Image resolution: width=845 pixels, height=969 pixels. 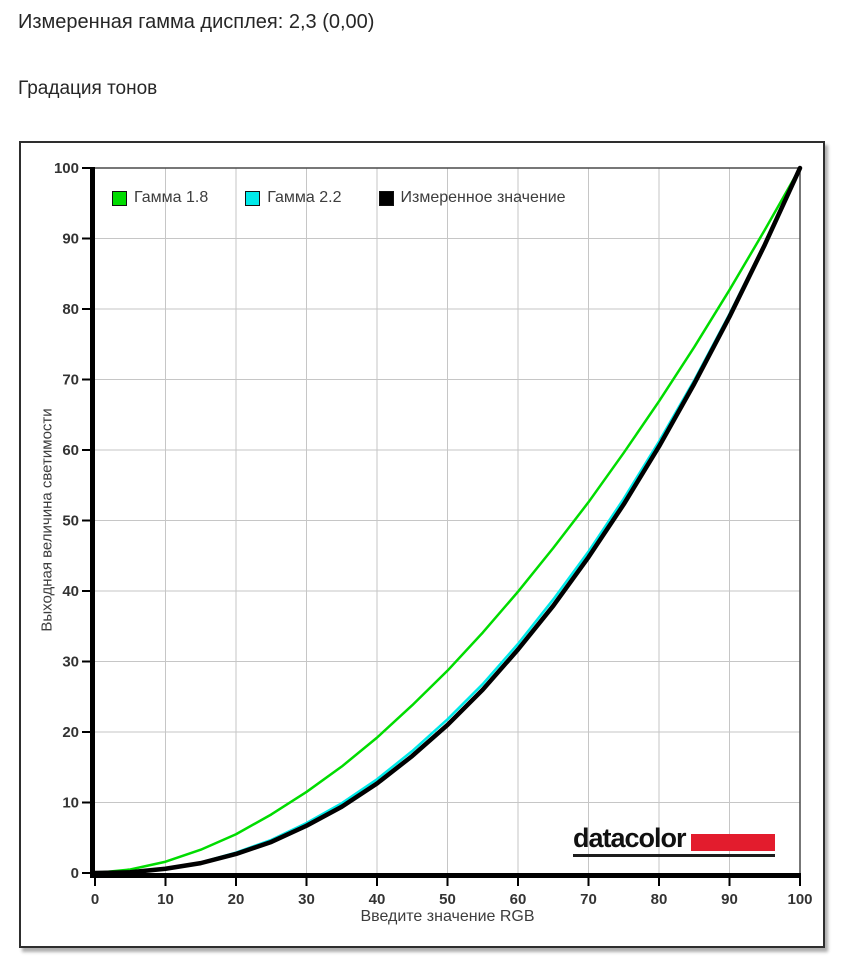 What do you see at coordinates (70, 450) in the screenshot?
I see `y-tick-label: 60` at bounding box center [70, 450].